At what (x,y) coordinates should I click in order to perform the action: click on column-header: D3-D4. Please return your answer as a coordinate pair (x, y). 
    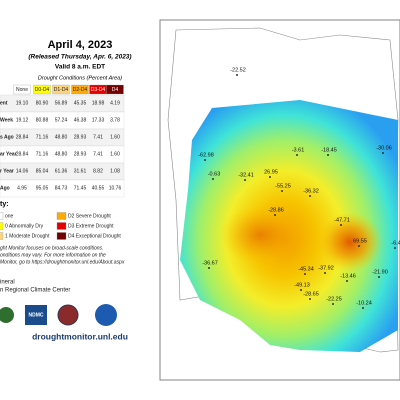
    Looking at the image, I should click on (98, 90).